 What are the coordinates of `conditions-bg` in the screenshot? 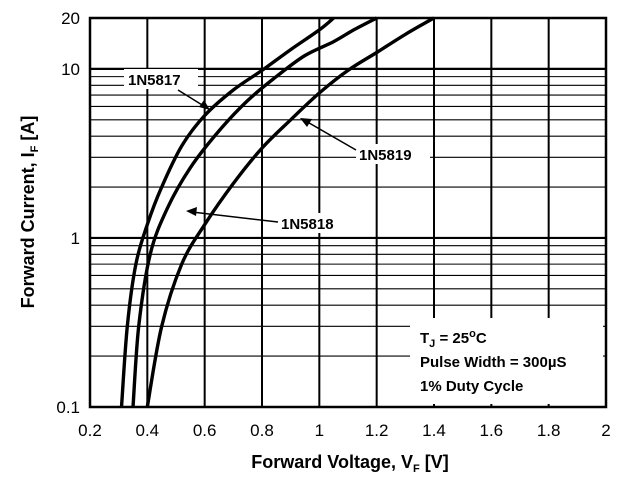 It's located at (506, 361).